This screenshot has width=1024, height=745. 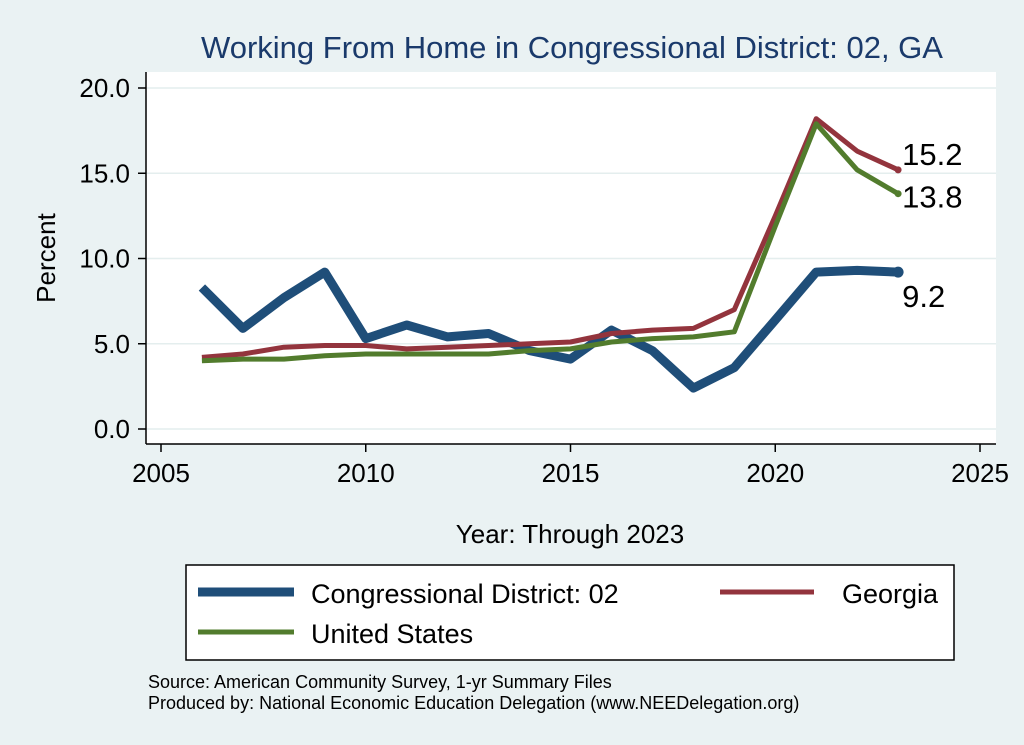 What do you see at coordinates (548, 329) in the screenshot?
I see `district-line` at bounding box center [548, 329].